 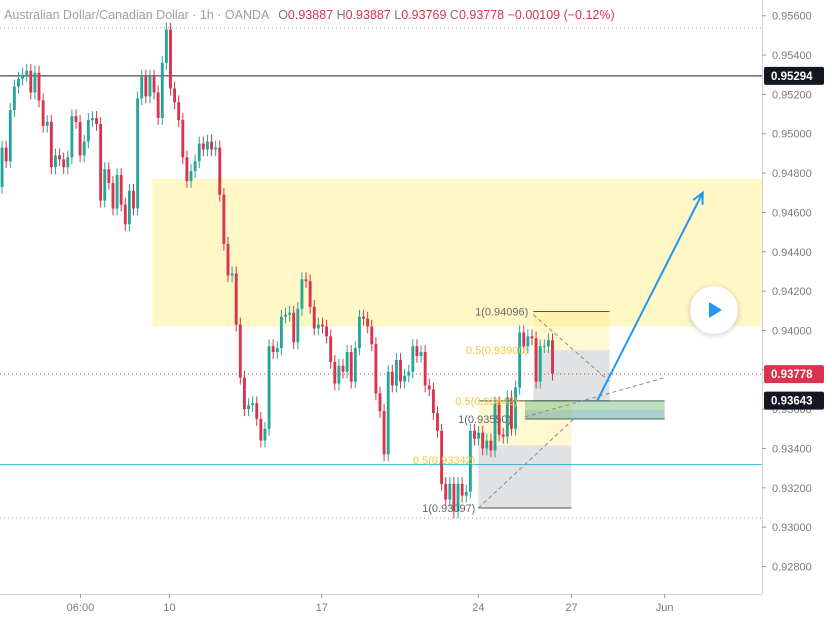 What do you see at coordinates (792, 402) in the screenshot?
I see `price-label: 0.93643` at bounding box center [792, 402].